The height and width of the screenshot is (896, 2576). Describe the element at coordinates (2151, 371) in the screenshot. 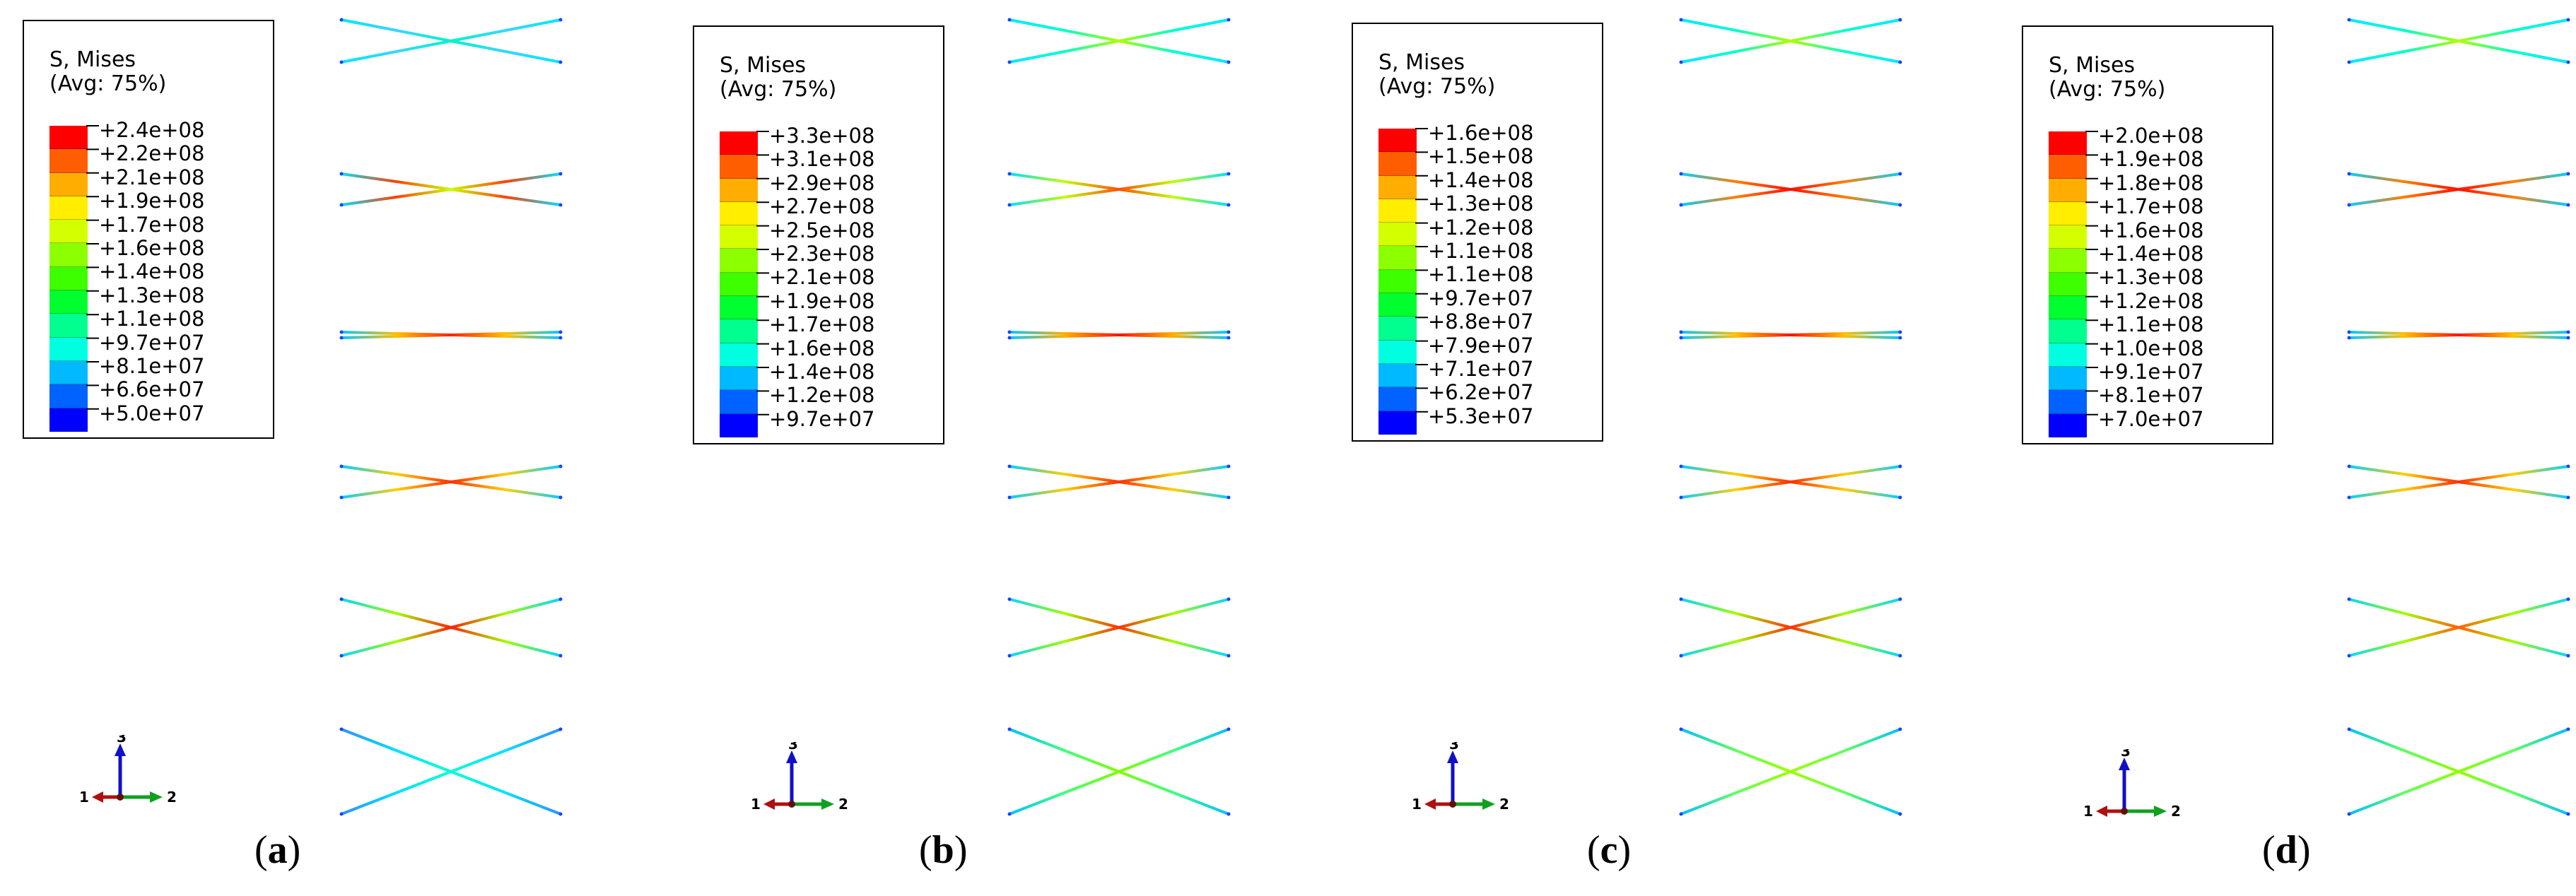

I see `scale-value: +9.1e+07` at that location.